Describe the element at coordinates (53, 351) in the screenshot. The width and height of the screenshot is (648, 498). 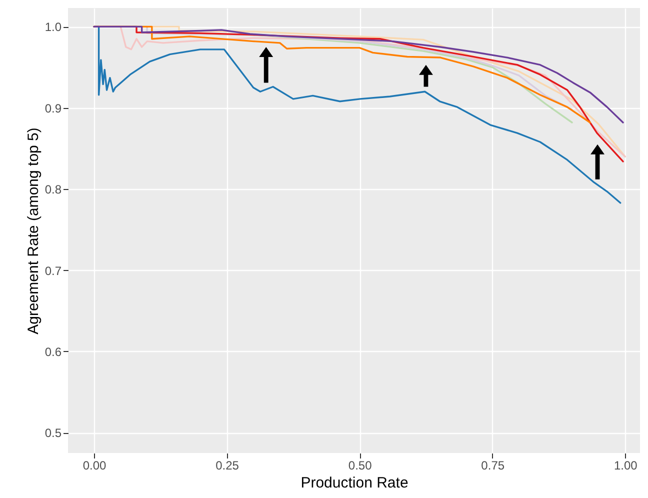
I see `y-tick-label: 0.6` at that location.